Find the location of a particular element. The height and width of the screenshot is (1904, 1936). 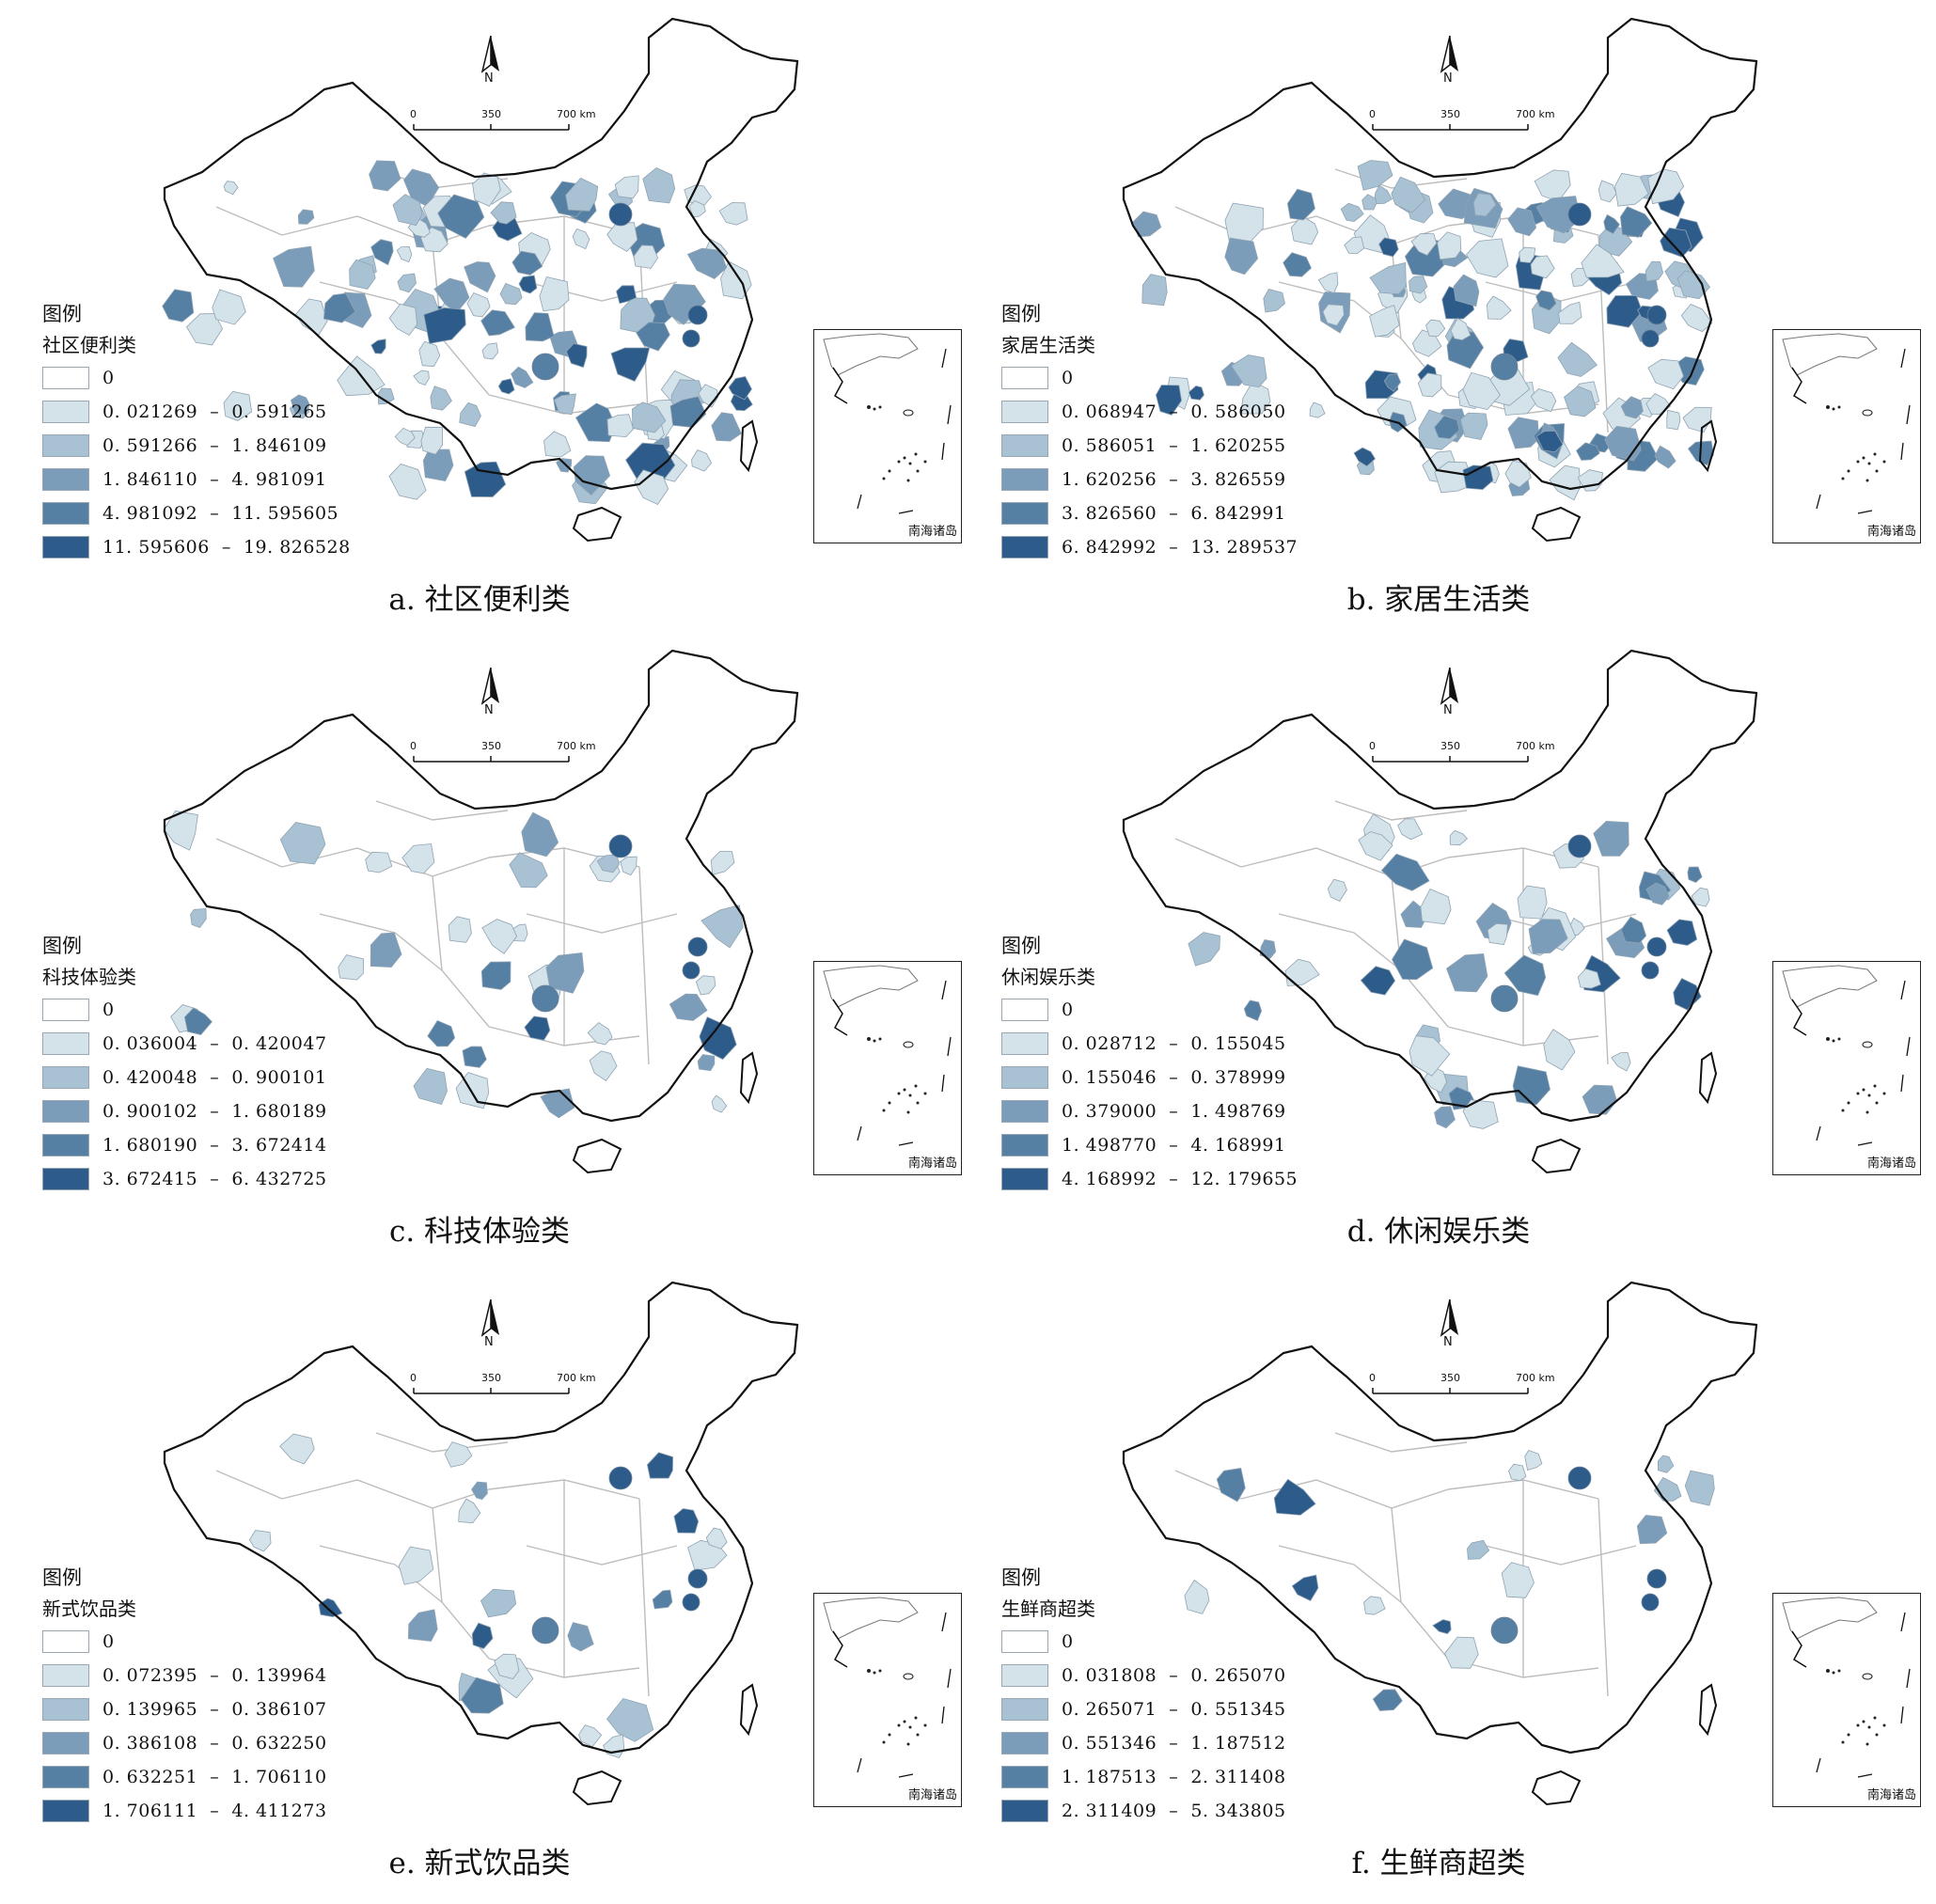

legend-row-4: 0. 632251 – 1. 706110 is located at coordinates (184, 1777).